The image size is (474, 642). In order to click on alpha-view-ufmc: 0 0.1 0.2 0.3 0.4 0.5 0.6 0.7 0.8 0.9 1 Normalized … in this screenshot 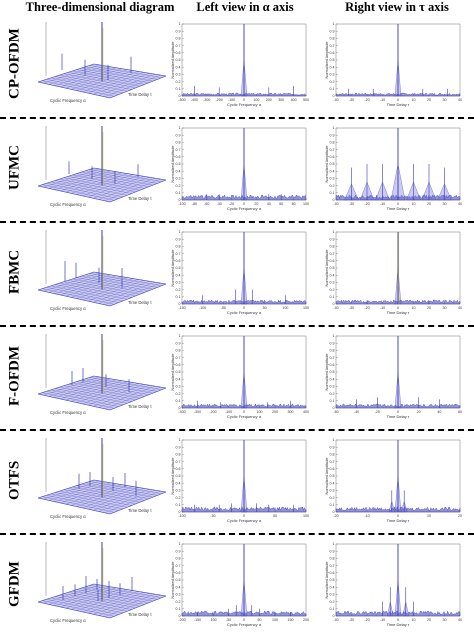, I will do `click(240, 168)`.